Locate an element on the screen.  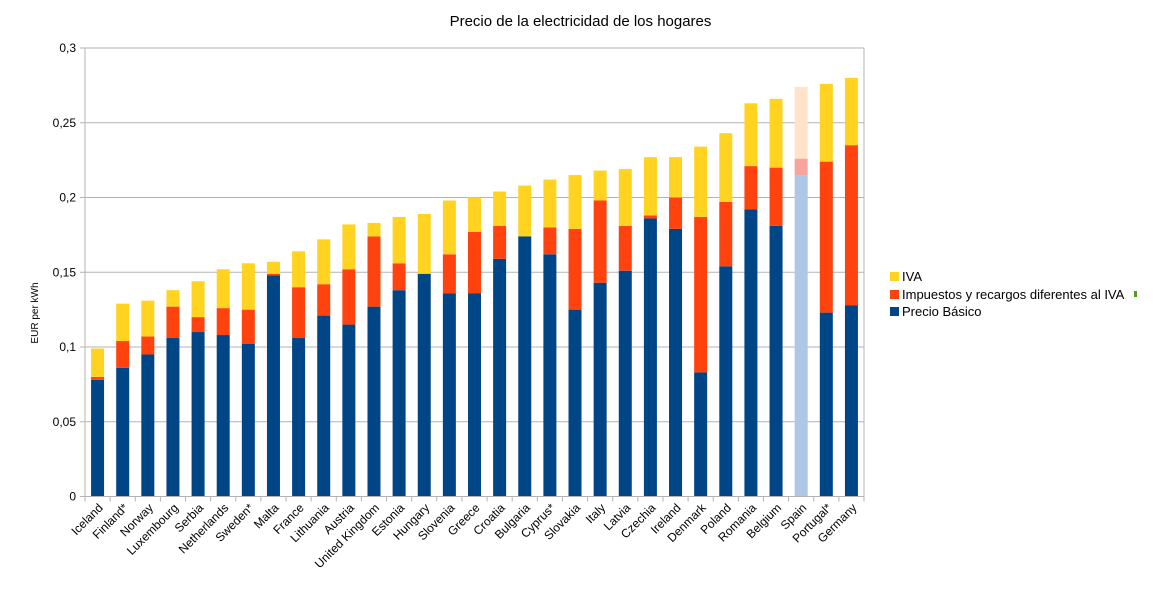
legend-swatch-impuestos is located at coordinates (894, 294).